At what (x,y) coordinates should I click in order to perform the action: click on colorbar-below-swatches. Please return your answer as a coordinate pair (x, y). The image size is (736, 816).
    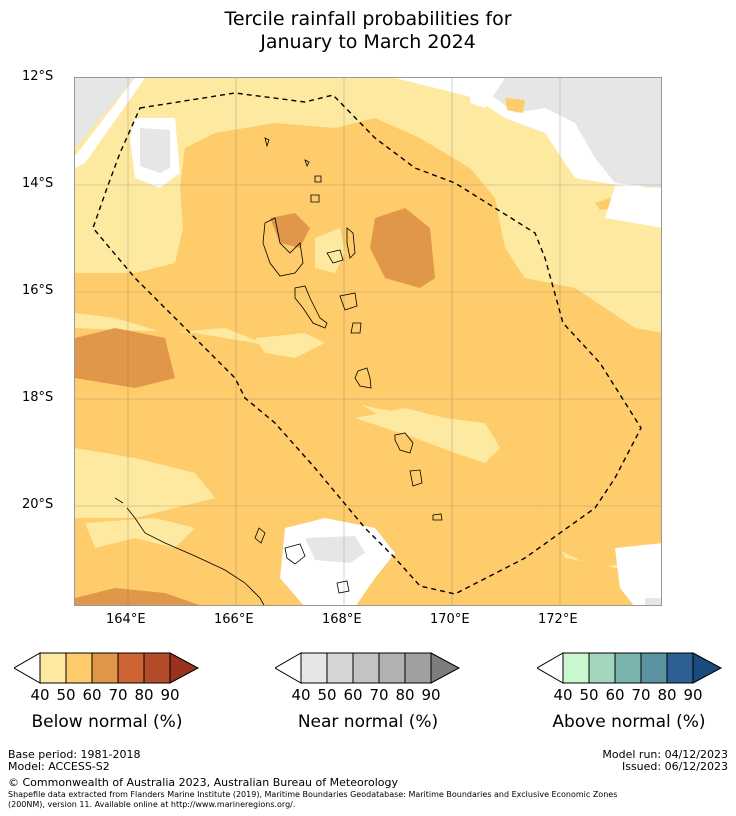
    Looking at the image, I should click on (107, 668).